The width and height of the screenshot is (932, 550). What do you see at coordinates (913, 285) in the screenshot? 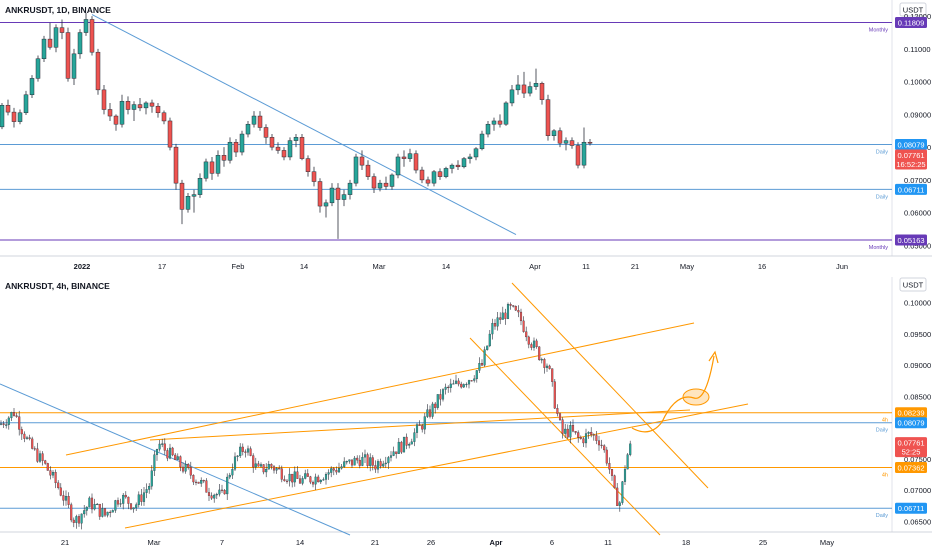
I see `bottom-currency-label: USDT` at bounding box center [913, 285].